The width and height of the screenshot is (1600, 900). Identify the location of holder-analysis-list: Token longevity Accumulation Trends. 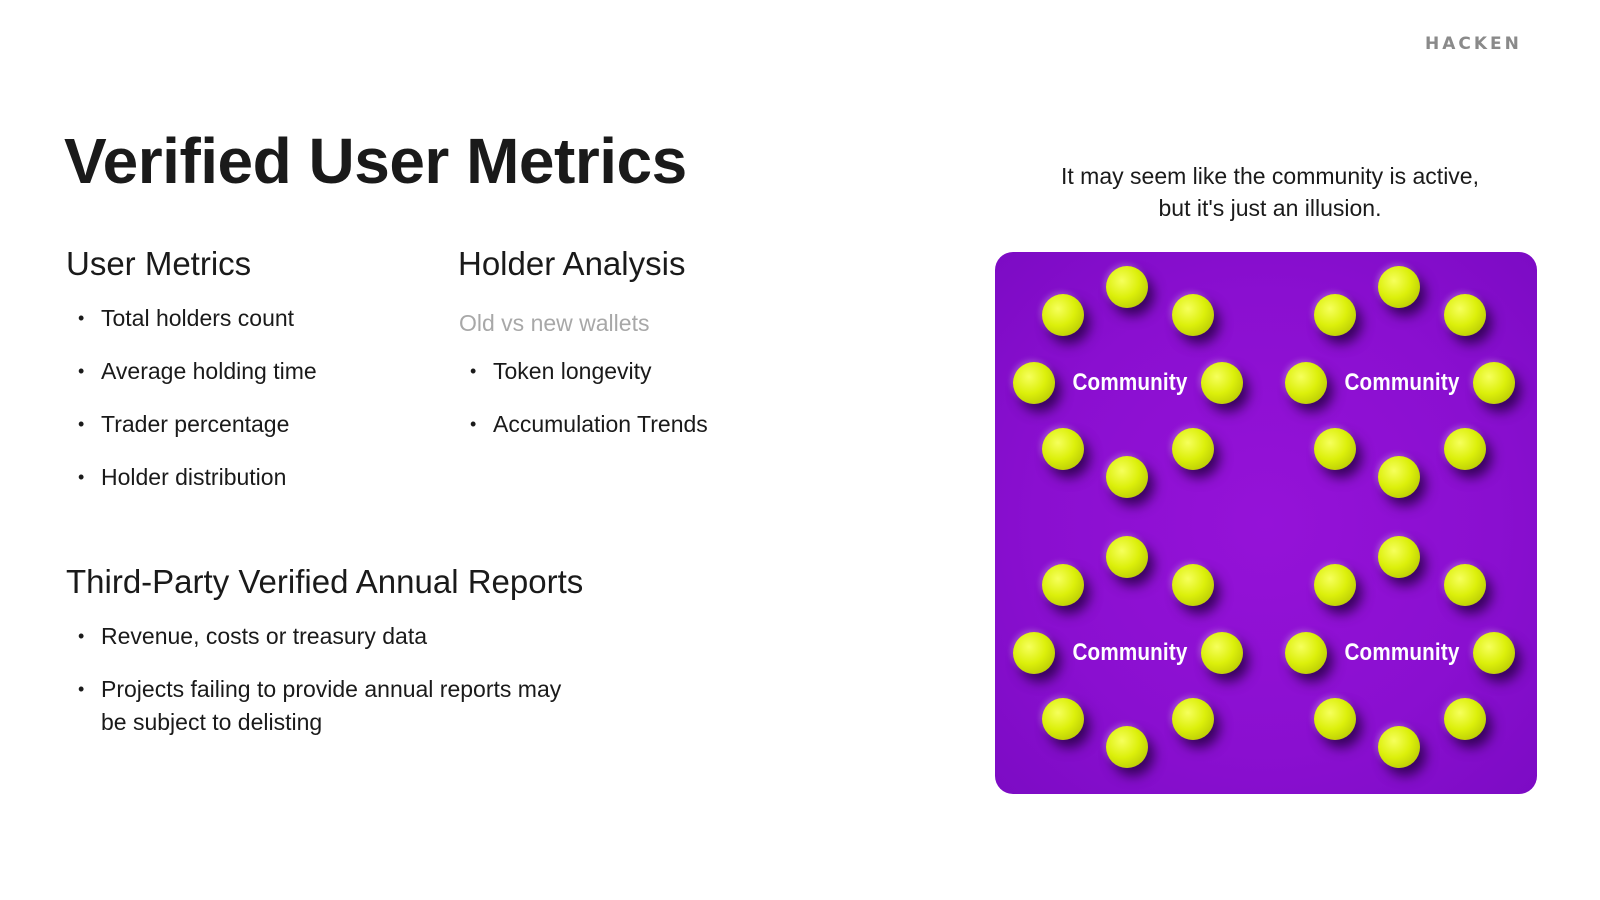
(648, 408).